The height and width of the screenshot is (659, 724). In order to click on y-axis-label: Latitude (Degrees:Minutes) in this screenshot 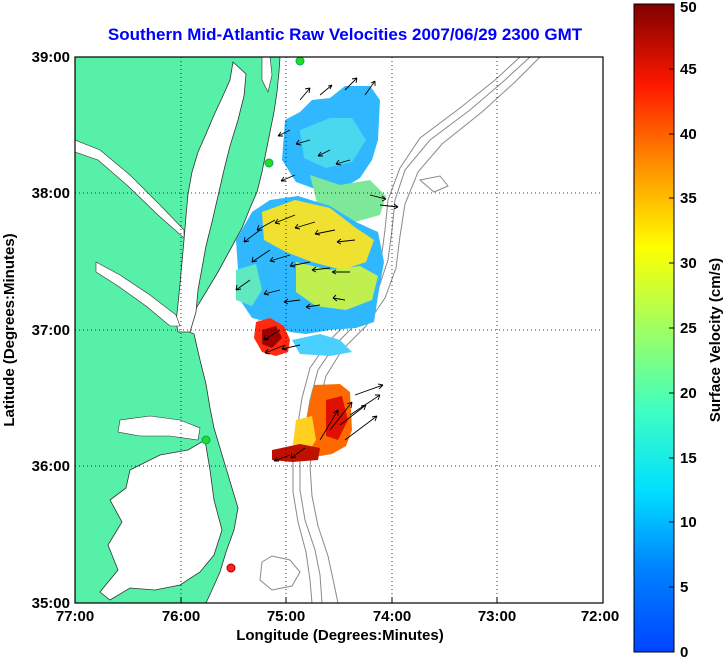, I will do `click(9, 329)`.